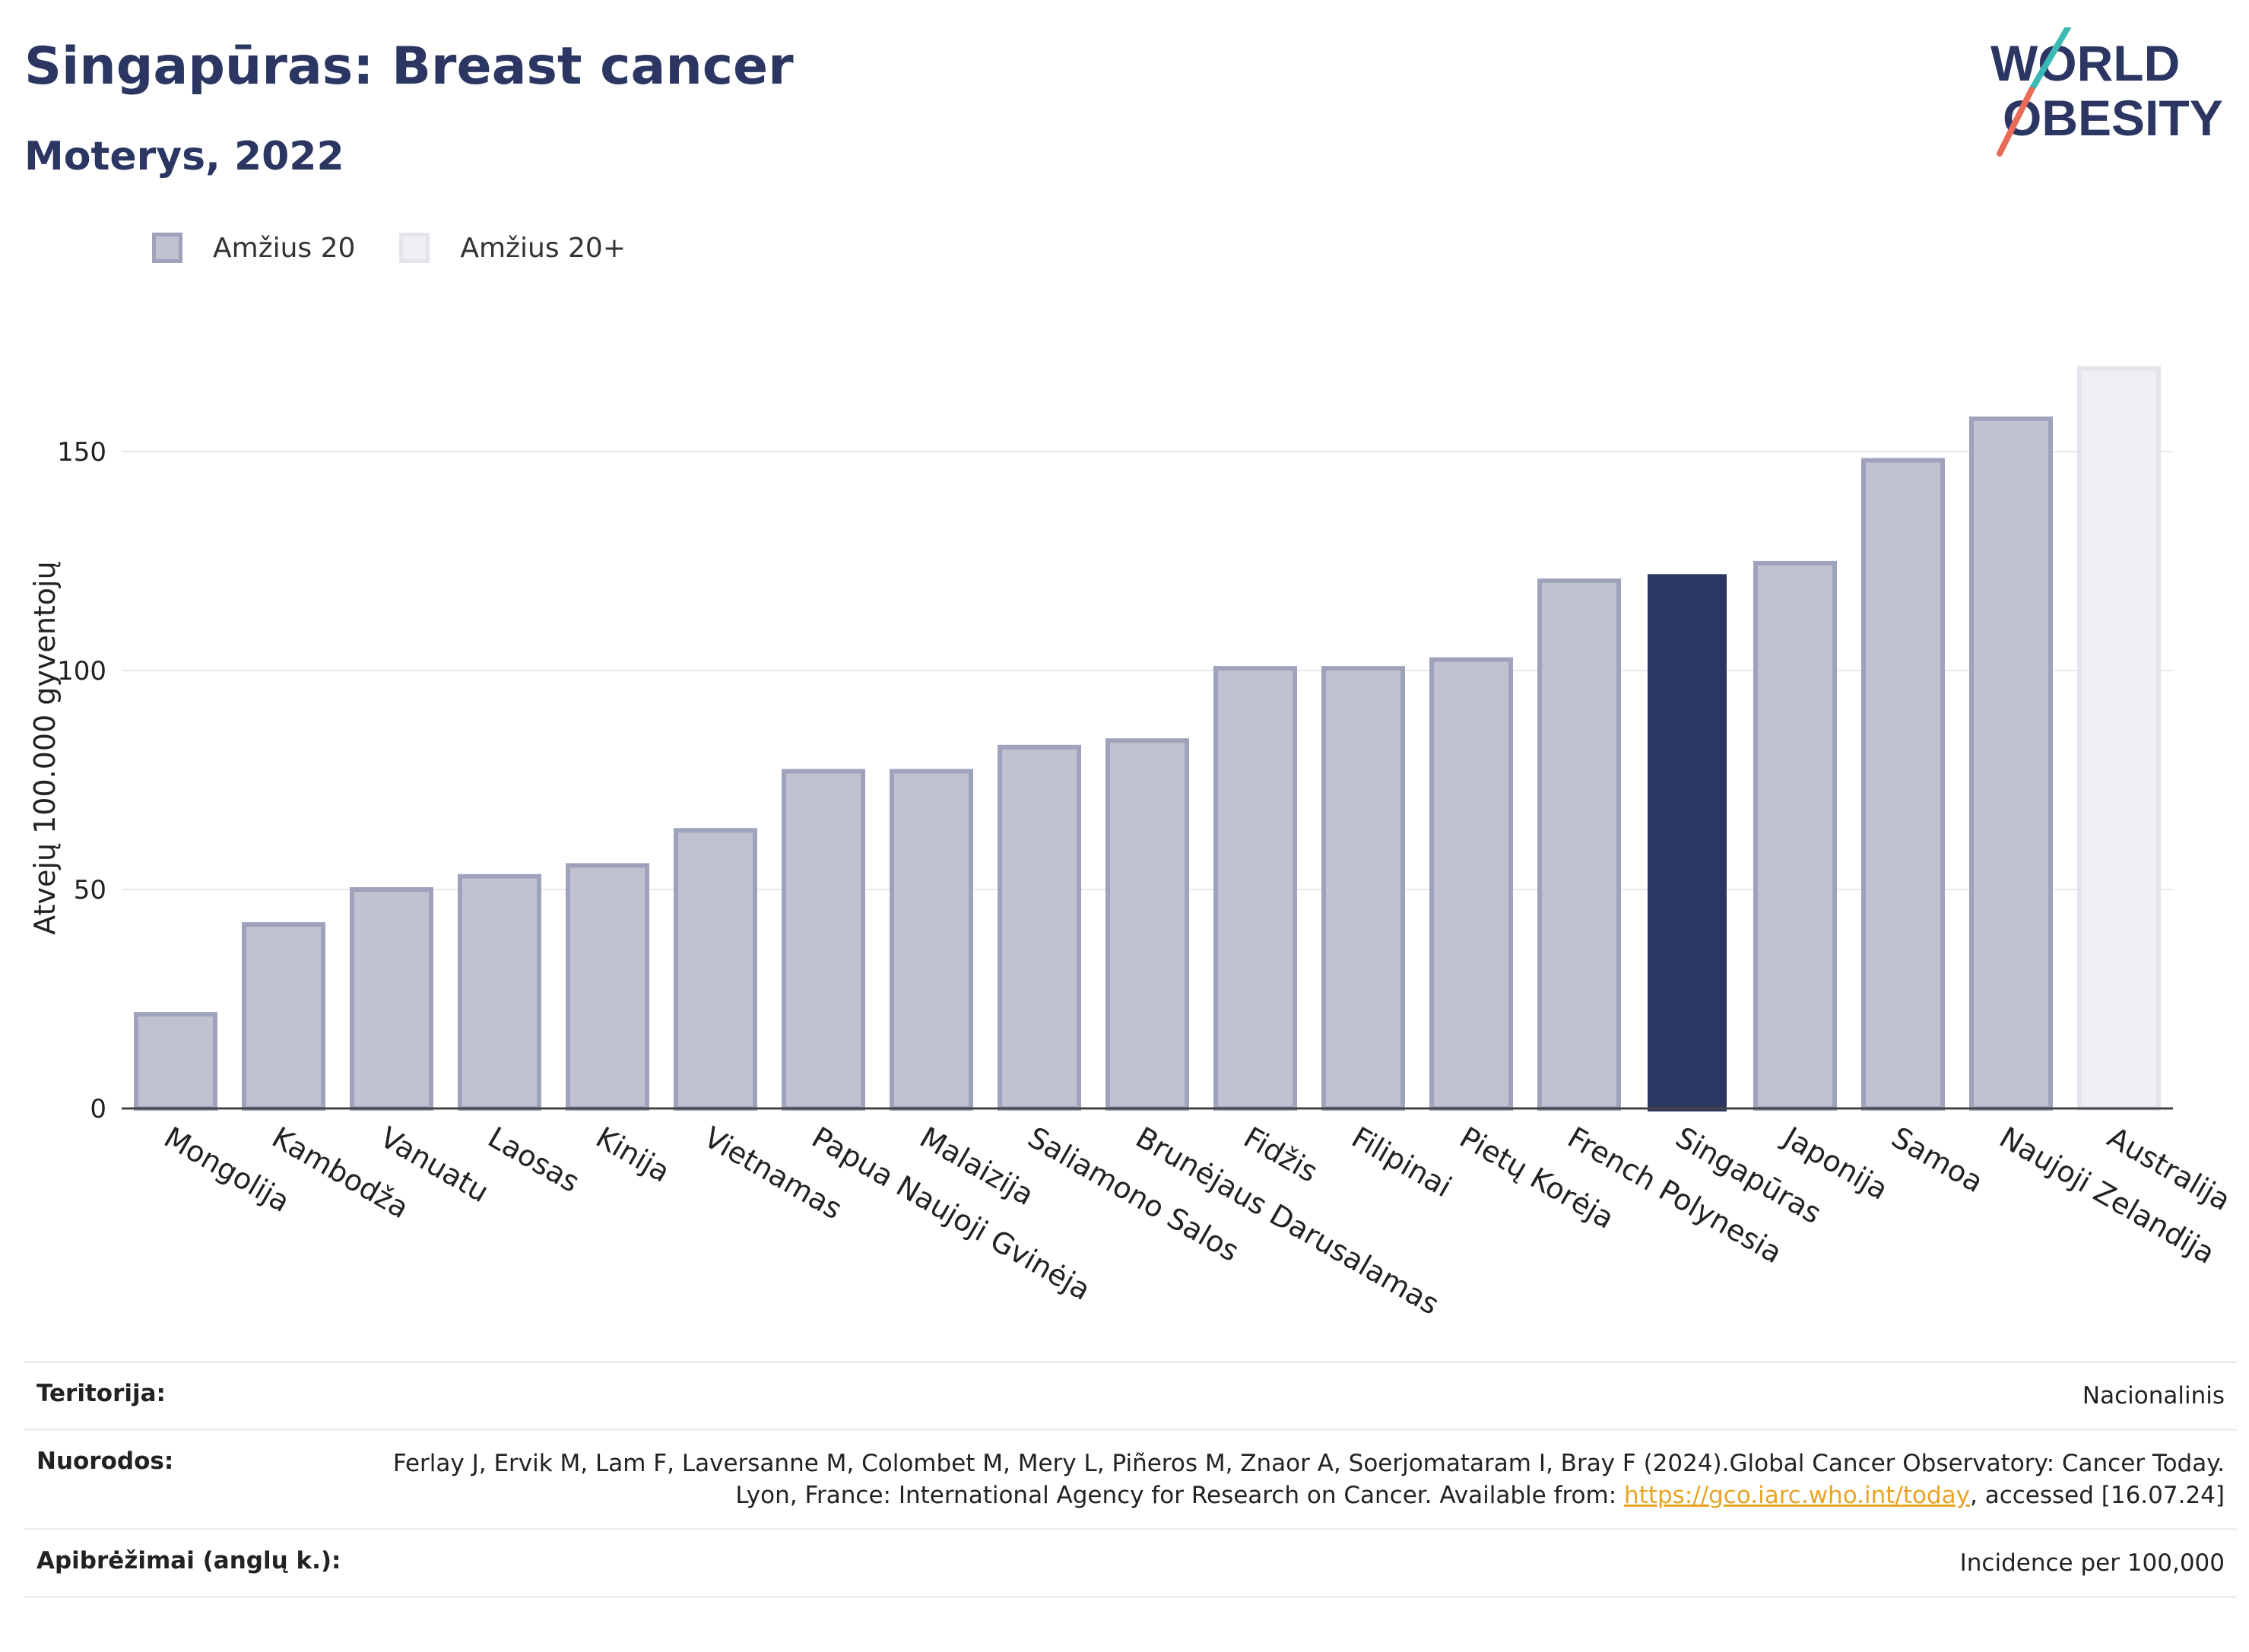 The height and width of the screenshot is (1652, 2249). Describe the element at coordinates (1147, 924) in the screenshot. I see `bar-brunėjaus-darusalamas` at that location.